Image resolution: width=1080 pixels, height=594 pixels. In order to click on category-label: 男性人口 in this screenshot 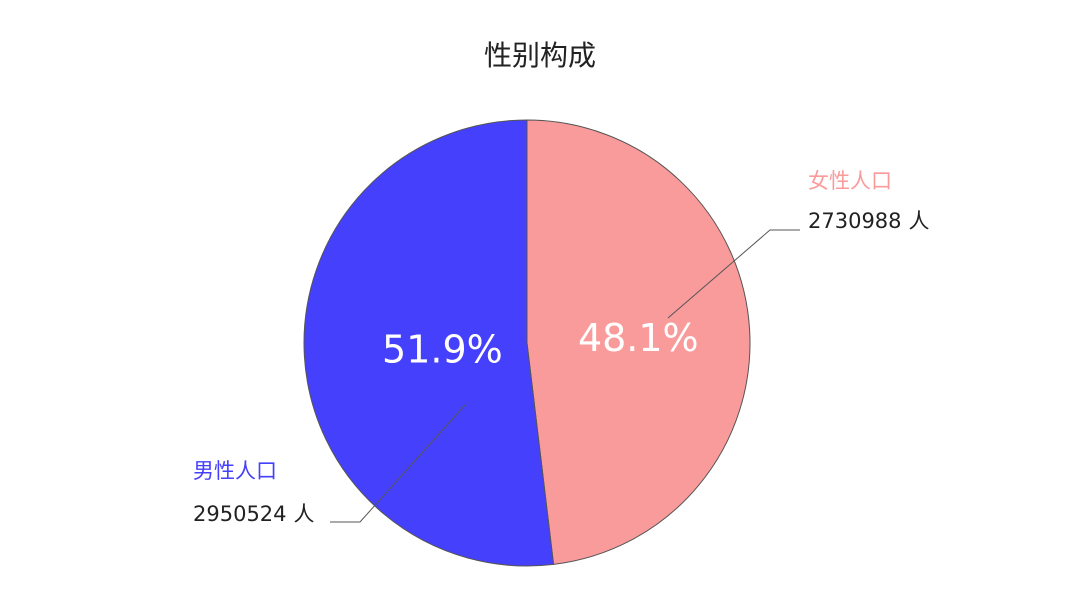, I will do `click(235, 471)`.